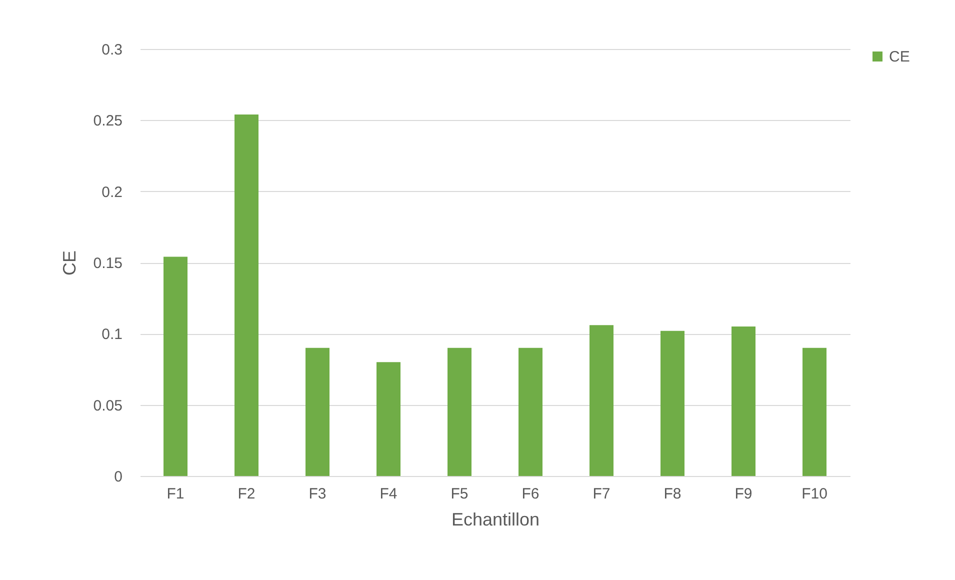 The width and height of the screenshot is (955, 580). I want to click on y-tick-label: 0.3, so click(112, 50).